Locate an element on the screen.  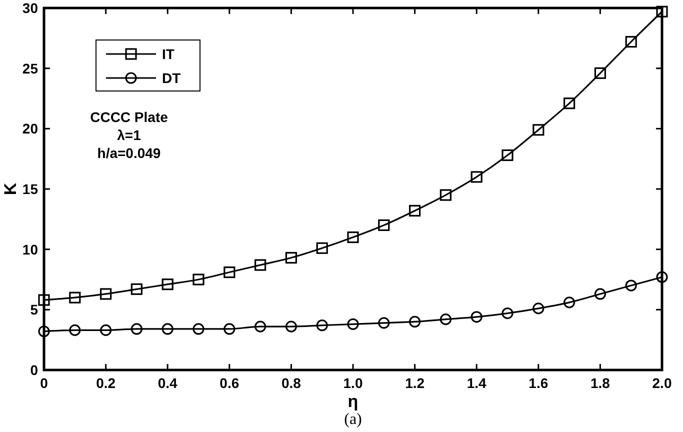
x-tick-label: 0.2 is located at coordinates (106, 383).